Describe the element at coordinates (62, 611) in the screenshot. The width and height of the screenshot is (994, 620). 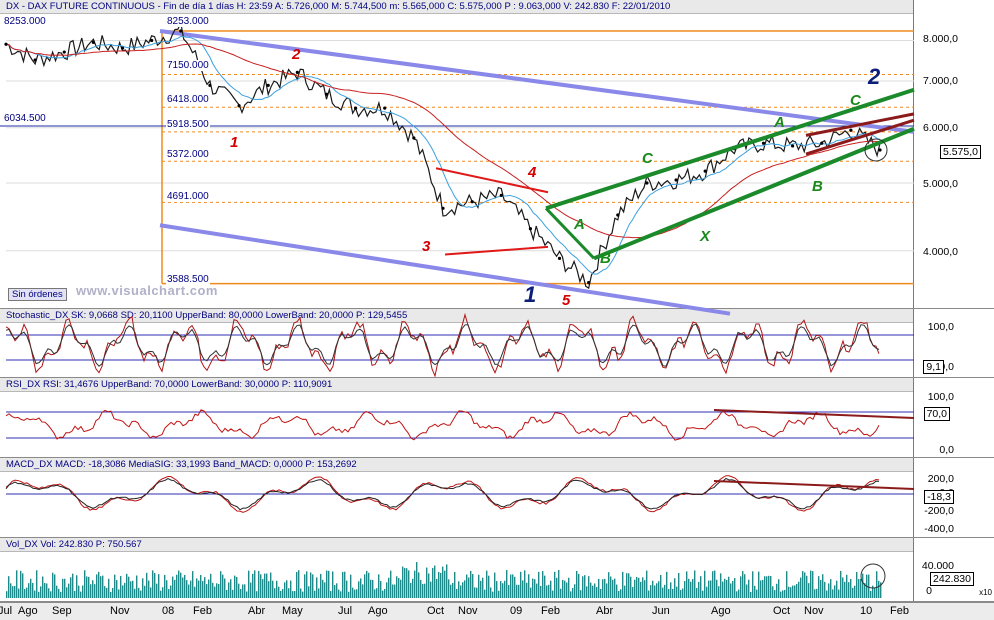
I see `x-tick: Sep` at that location.